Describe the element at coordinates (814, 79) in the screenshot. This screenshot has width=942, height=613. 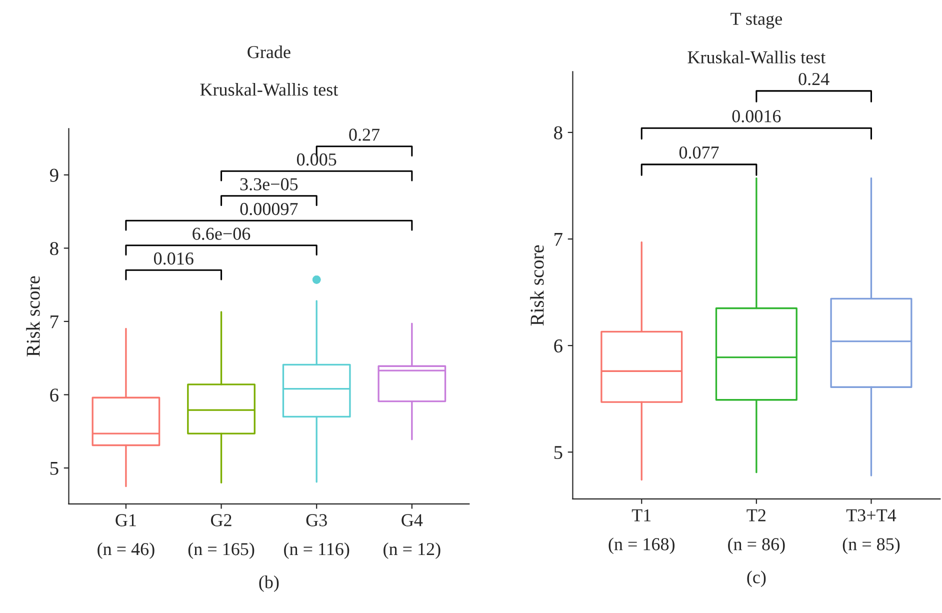
I see `annotation: 0.24` at that location.